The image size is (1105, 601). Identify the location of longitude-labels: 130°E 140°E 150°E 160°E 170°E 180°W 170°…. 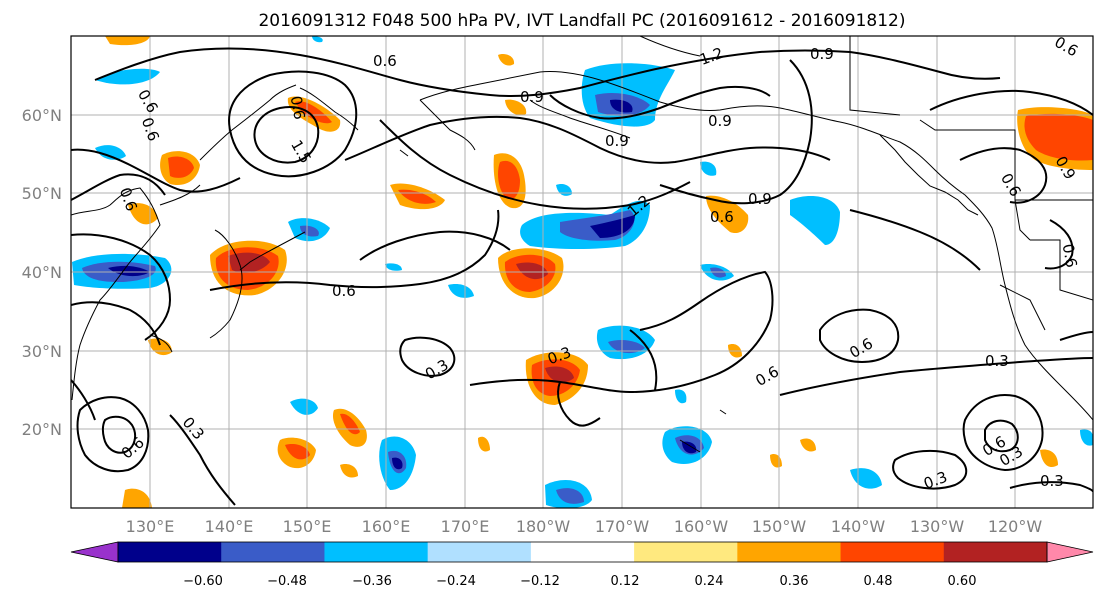
(584, 526).